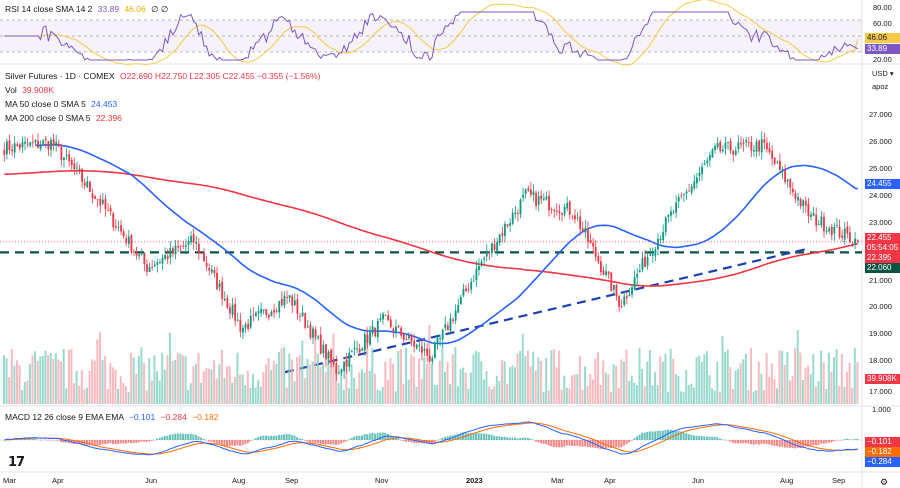  Describe the element at coordinates (884, 482) in the screenshot. I see `settings-gear-icon: ⚙` at that location.